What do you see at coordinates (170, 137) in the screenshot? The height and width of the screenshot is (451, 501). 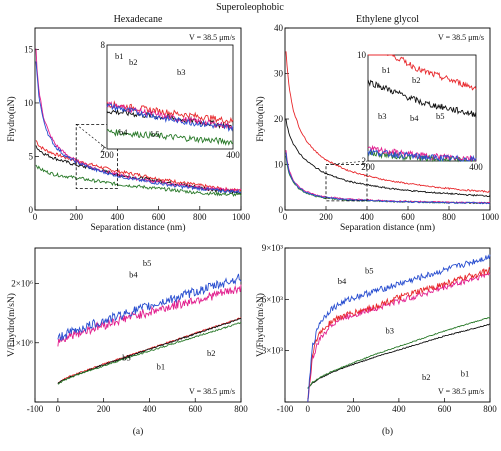 I see `inset-series-b3-line` at bounding box center [170, 137].